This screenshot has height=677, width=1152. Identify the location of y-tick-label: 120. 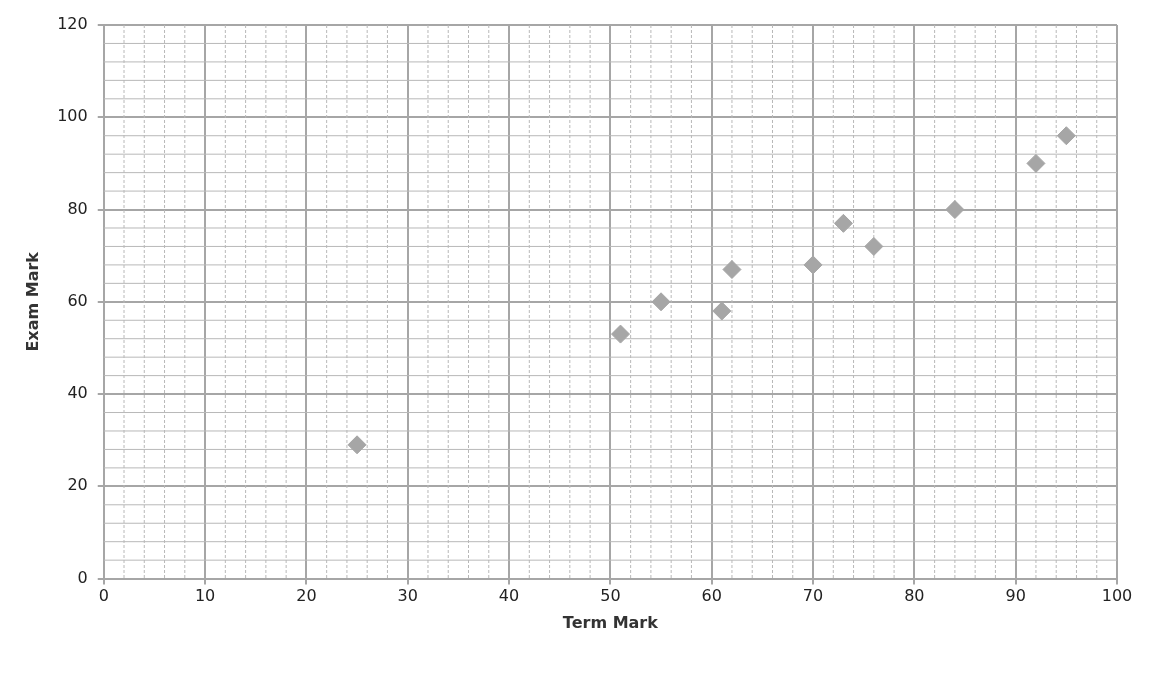
(72, 24).